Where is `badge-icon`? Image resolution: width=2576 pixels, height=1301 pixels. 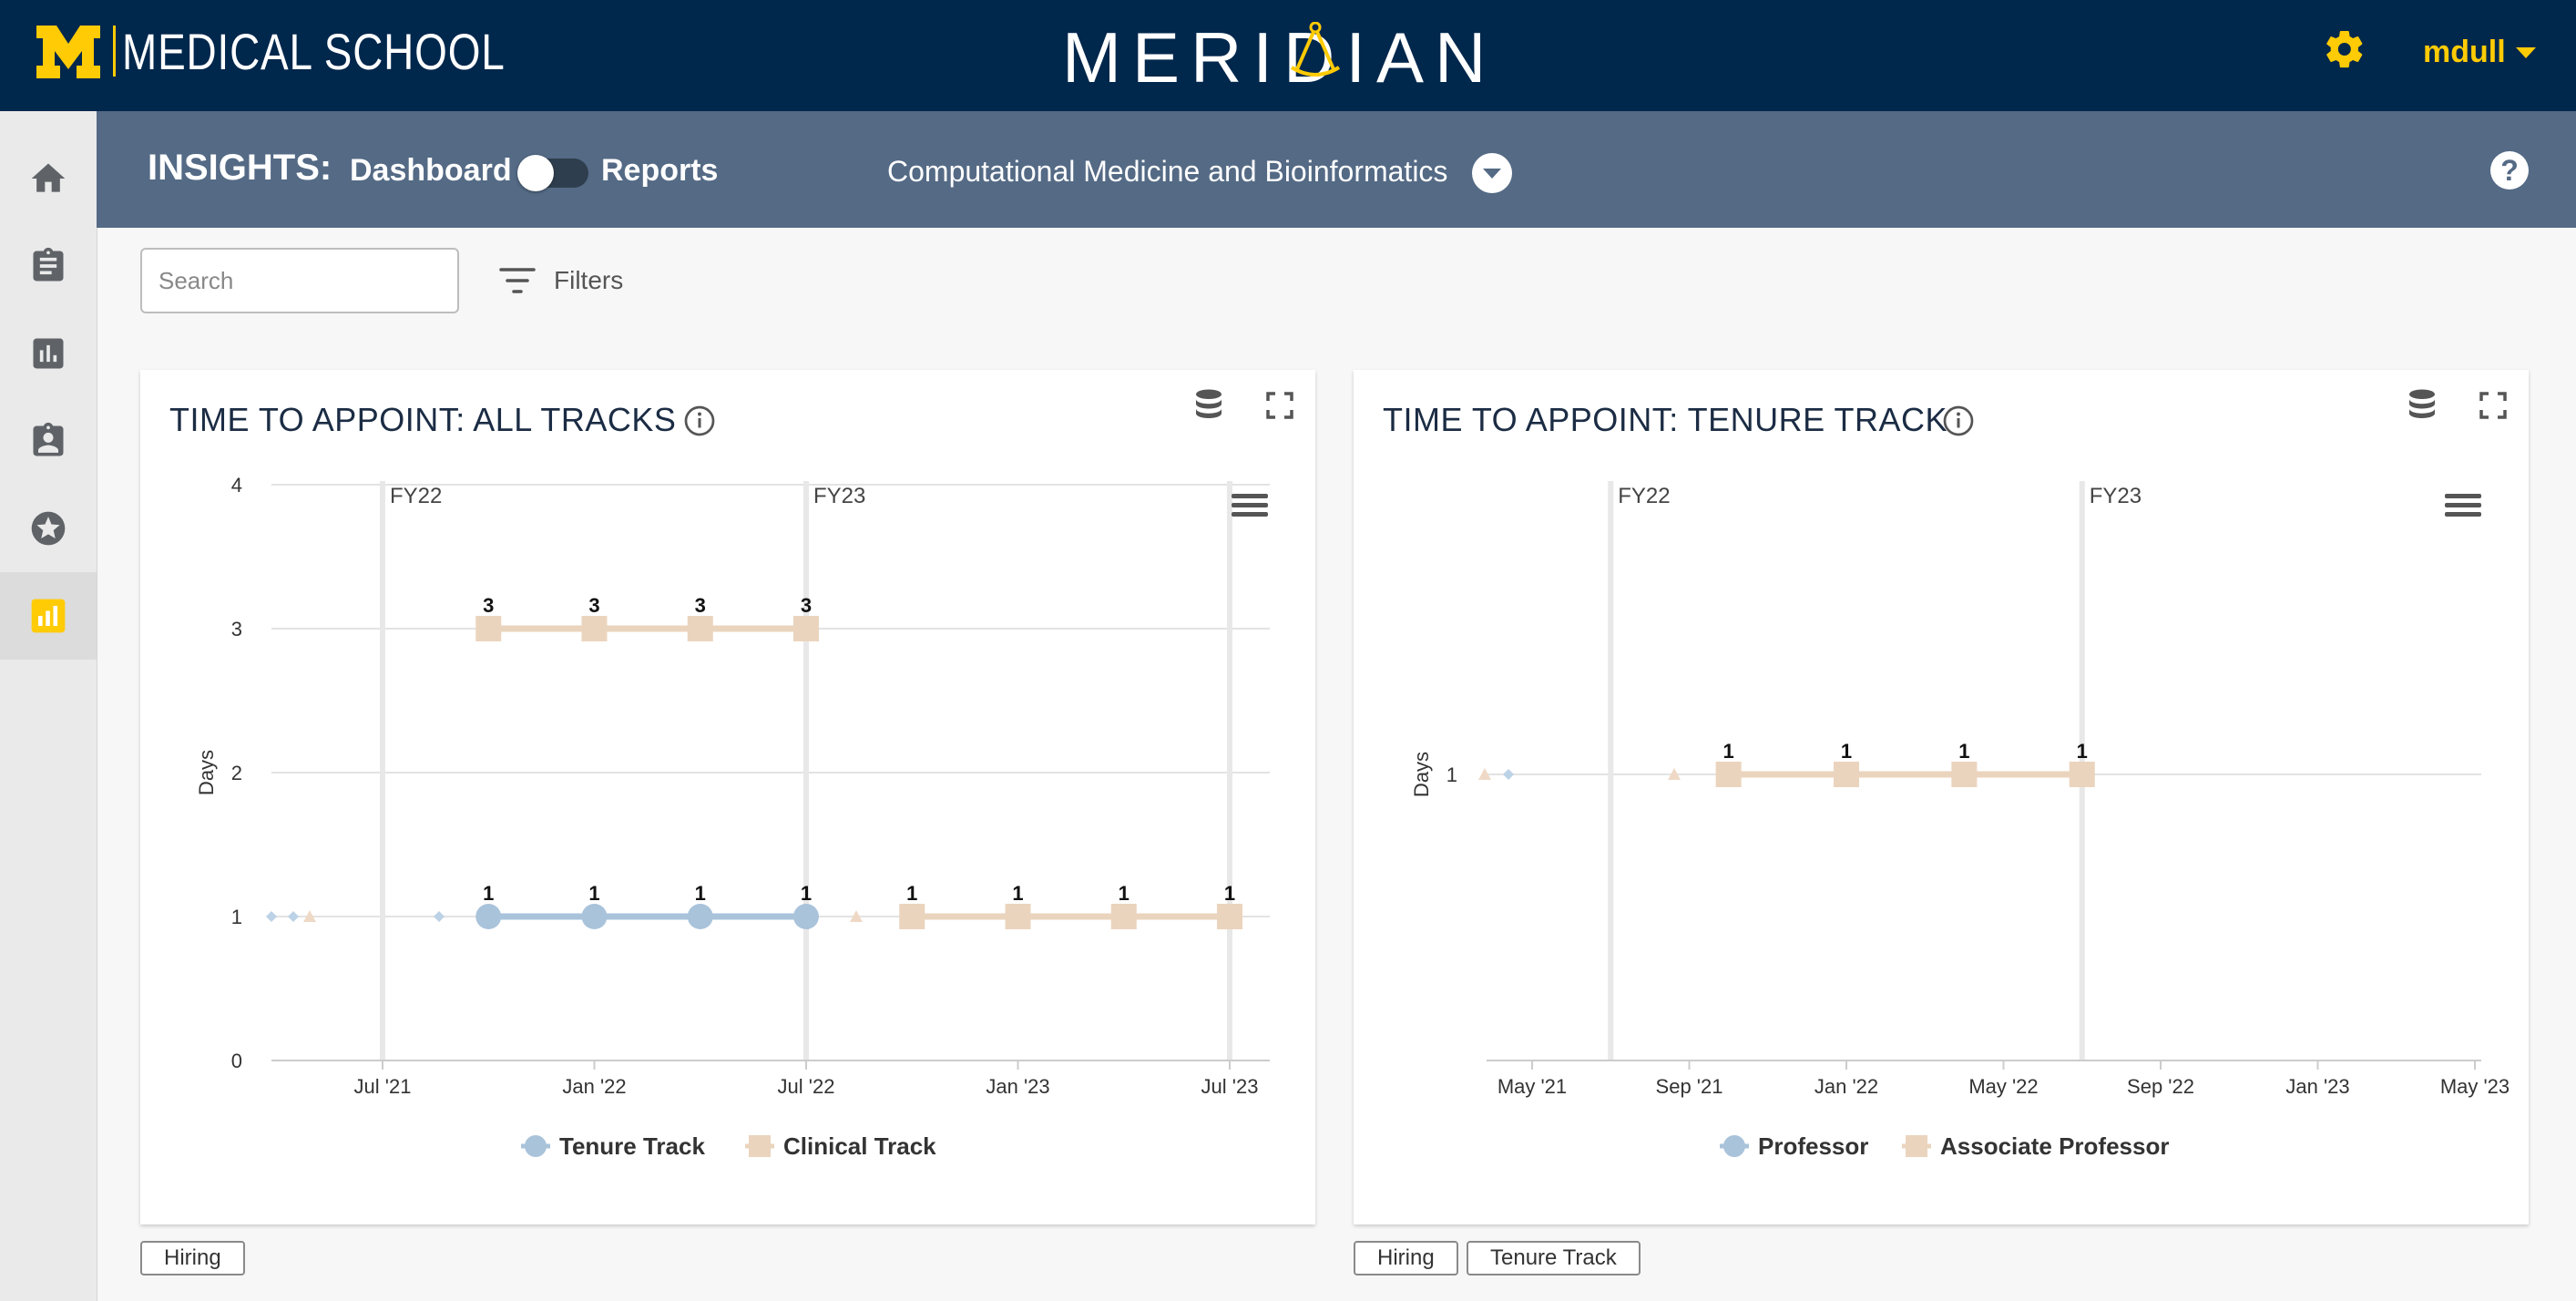 badge-icon is located at coordinates (48, 439).